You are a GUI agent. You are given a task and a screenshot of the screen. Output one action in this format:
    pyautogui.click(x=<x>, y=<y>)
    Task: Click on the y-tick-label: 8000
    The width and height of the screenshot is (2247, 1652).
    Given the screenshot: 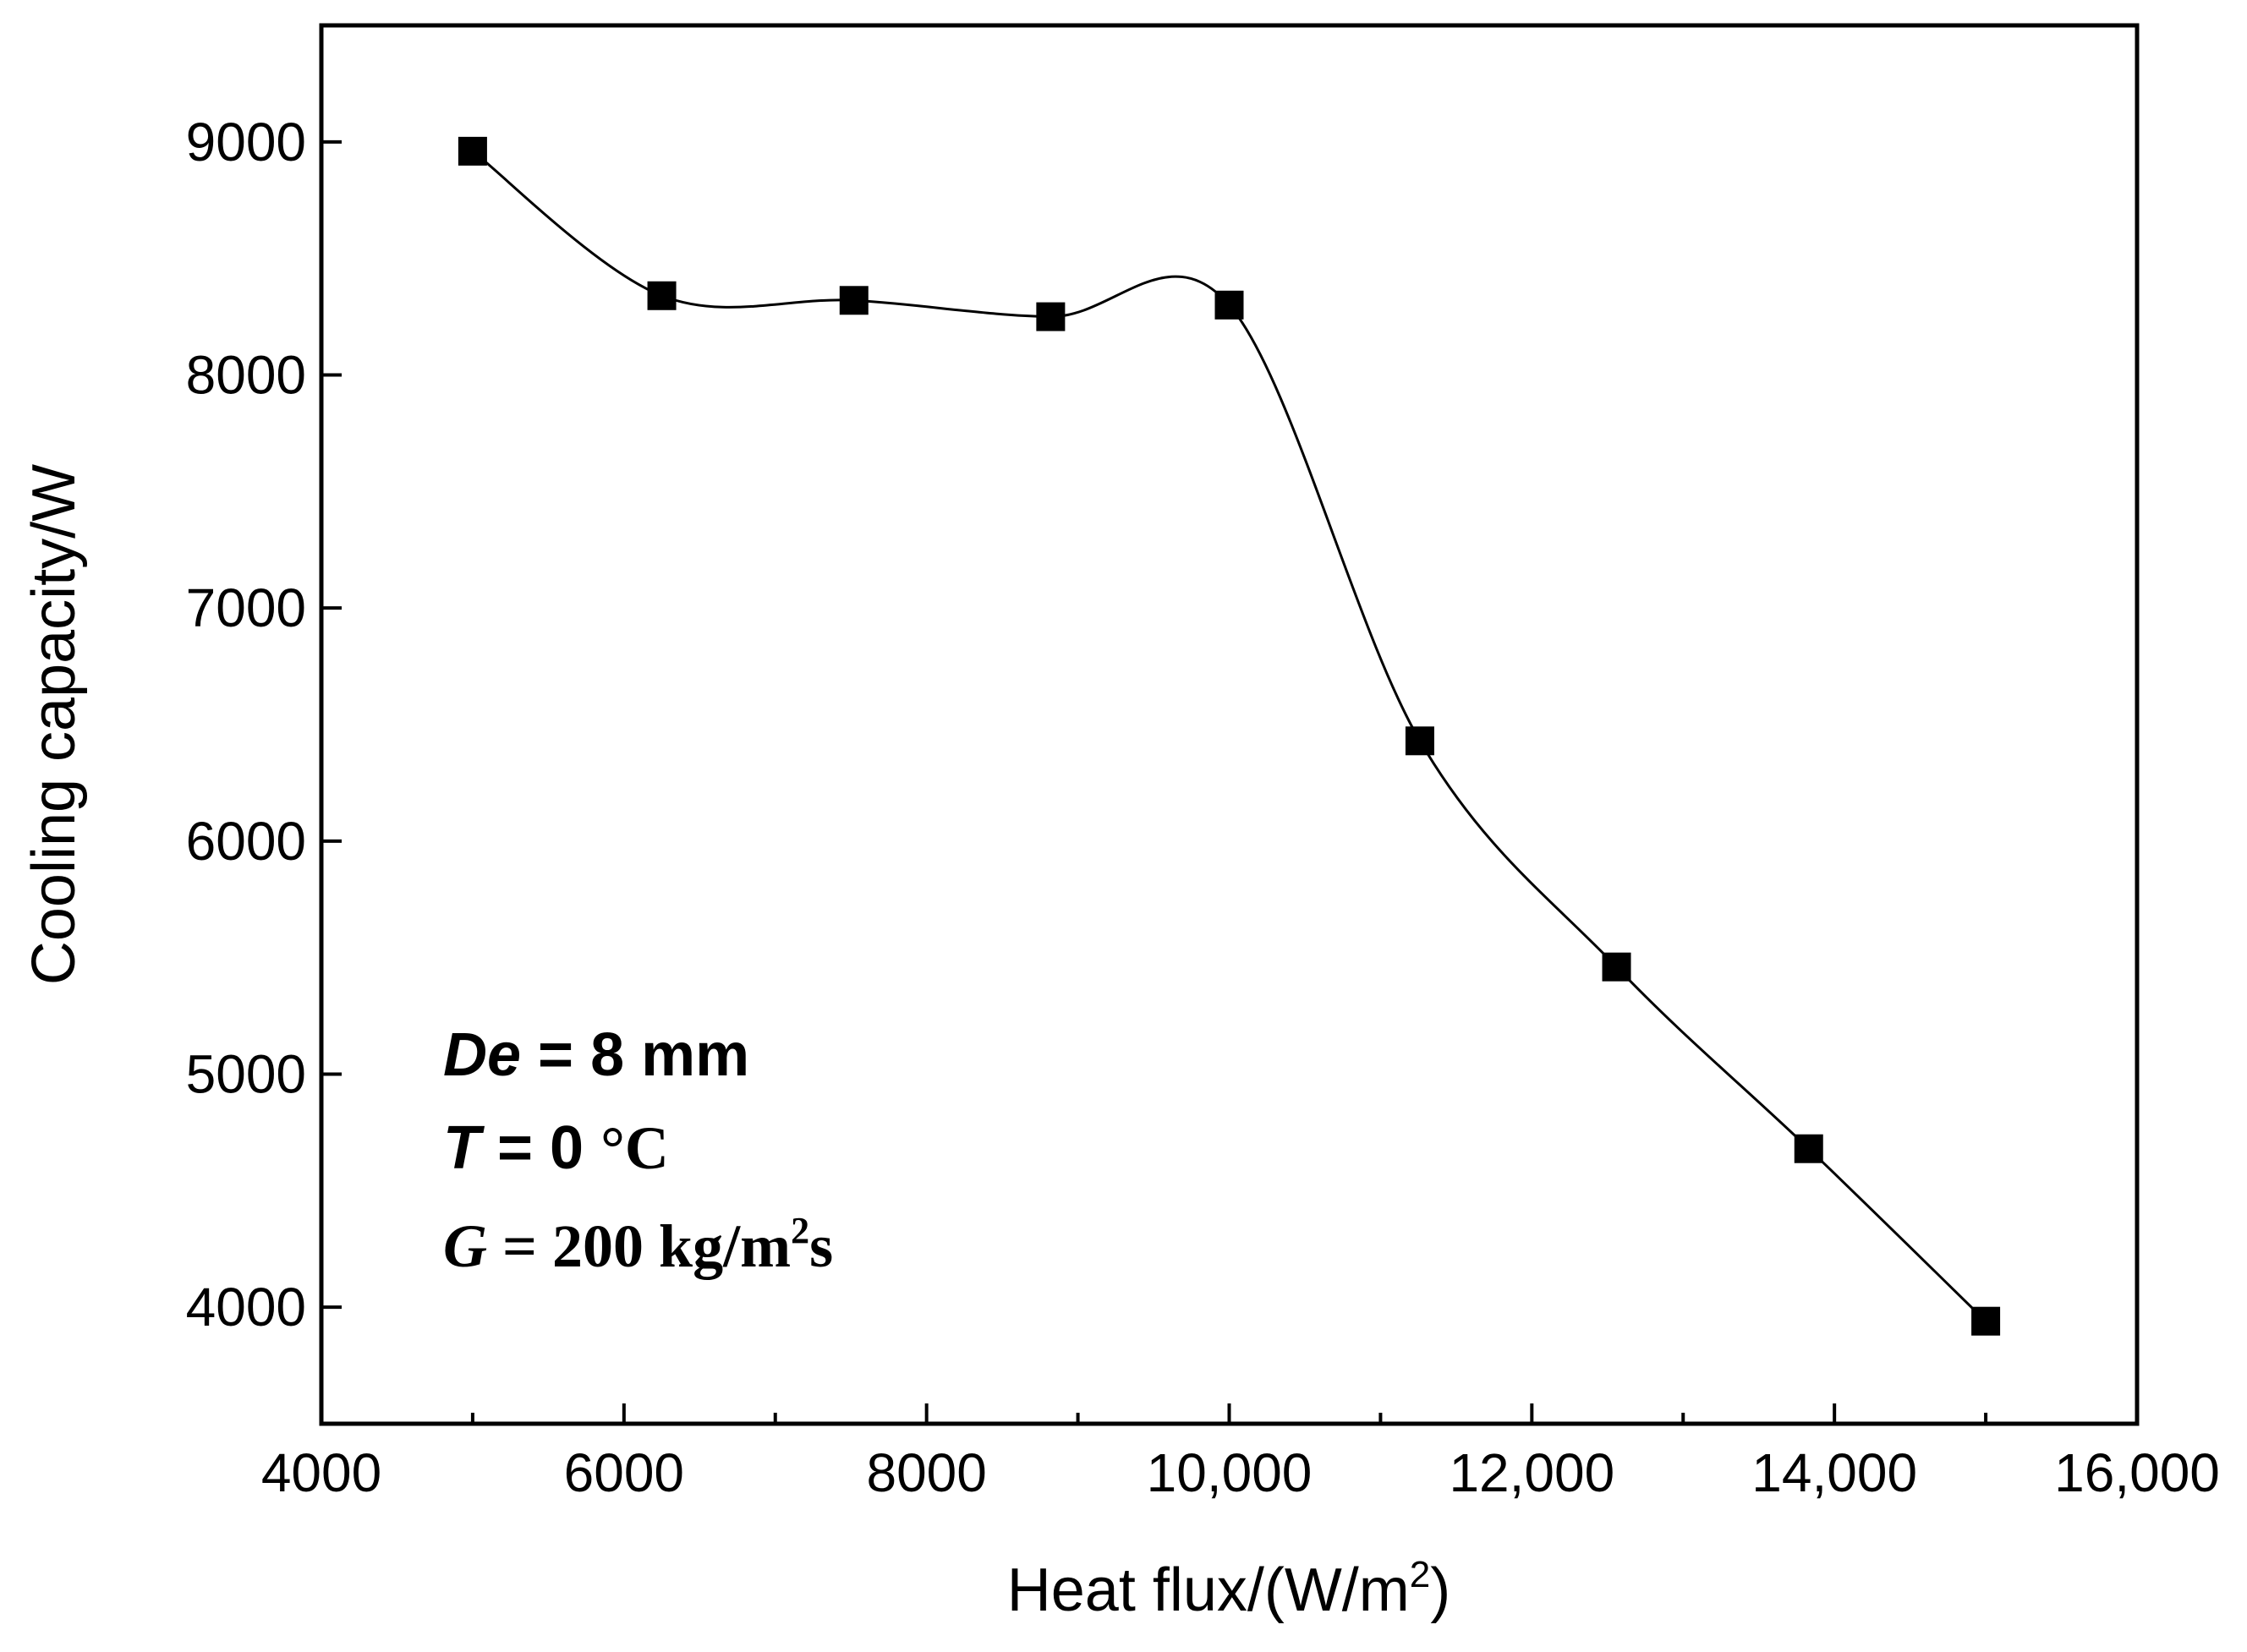 What is the action you would take?
    pyautogui.click(x=246, y=376)
    